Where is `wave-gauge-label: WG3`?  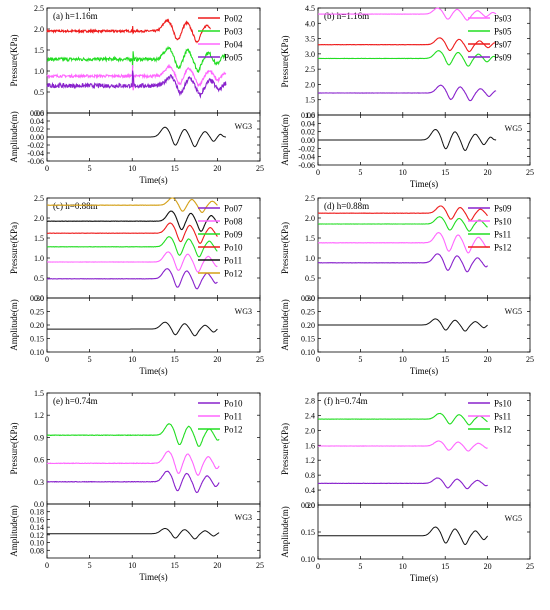
wave-gauge-label: WG3 is located at coordinates (243, 311).